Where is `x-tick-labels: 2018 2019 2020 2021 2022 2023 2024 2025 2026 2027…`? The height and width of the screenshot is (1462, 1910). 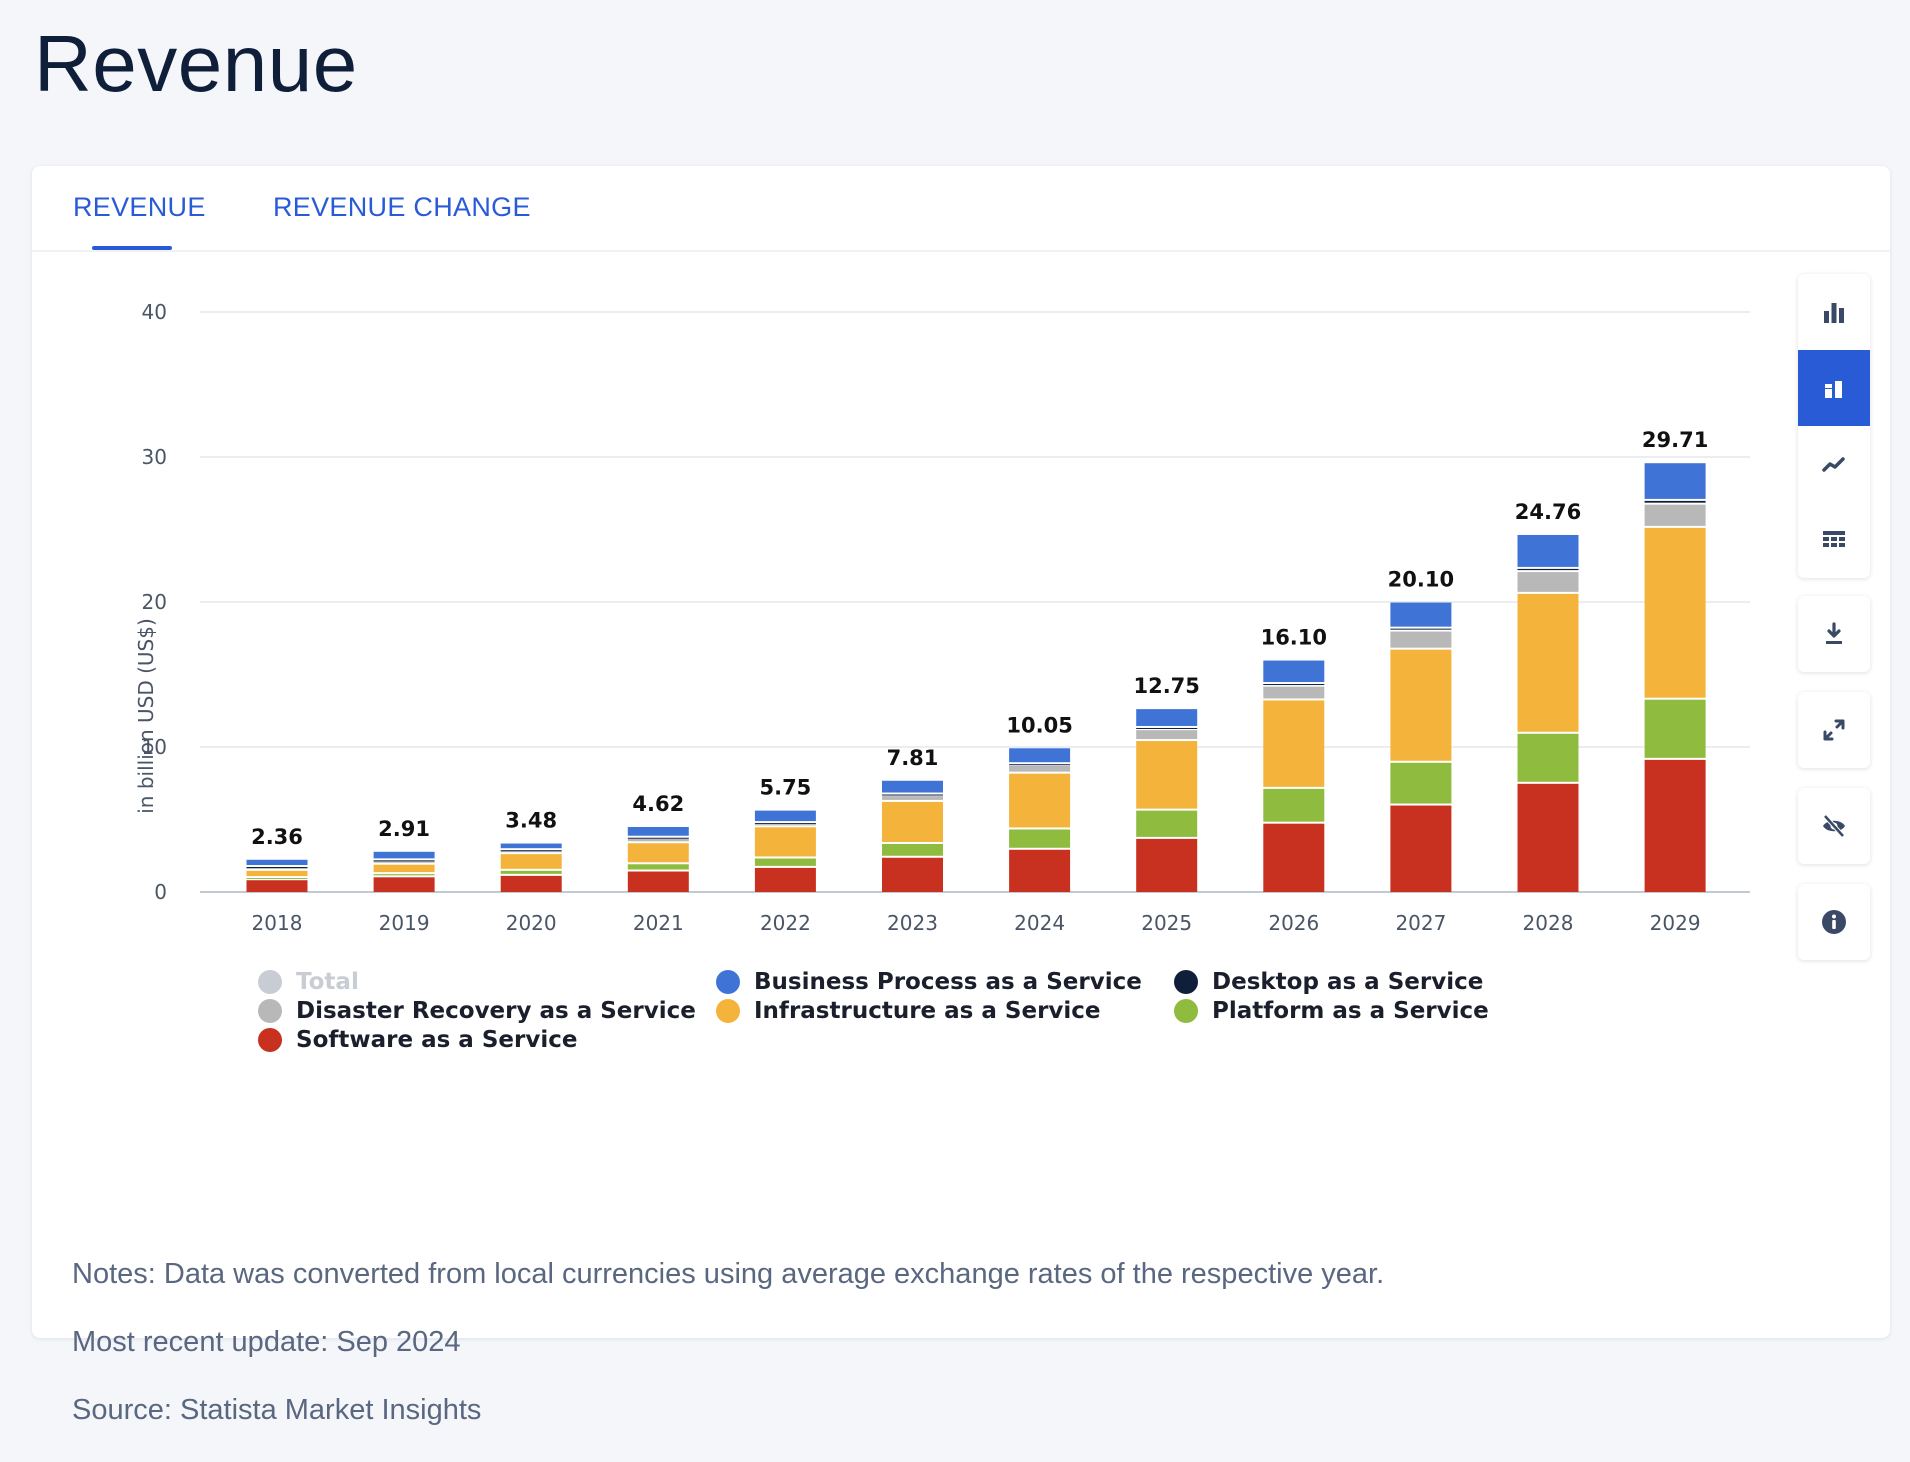
x-tick-labels: 2018 2019 2020 2021 2022 2023 2024 2025 2026 2027… is located at coordinates (976, 923).